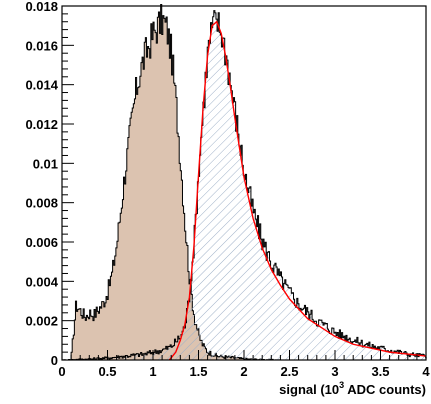 This screenshot has height=404, width=431. Describe the element at coordinates (334, 371) in the screenshot. I see `x-tick-label: 3` at that location.